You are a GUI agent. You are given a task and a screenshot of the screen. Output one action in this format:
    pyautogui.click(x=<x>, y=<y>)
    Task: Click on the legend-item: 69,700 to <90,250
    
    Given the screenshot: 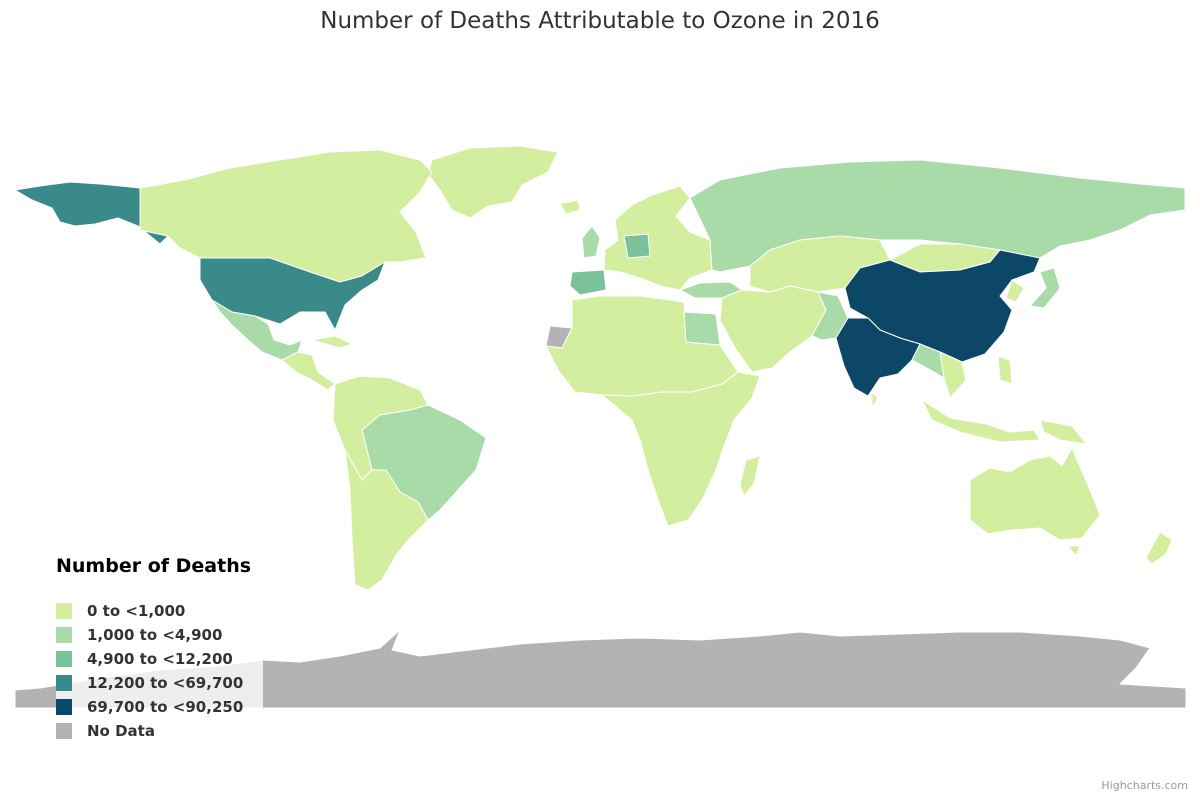 What is the action you would take?
    pyautogui.click(x=153, y=707)
    